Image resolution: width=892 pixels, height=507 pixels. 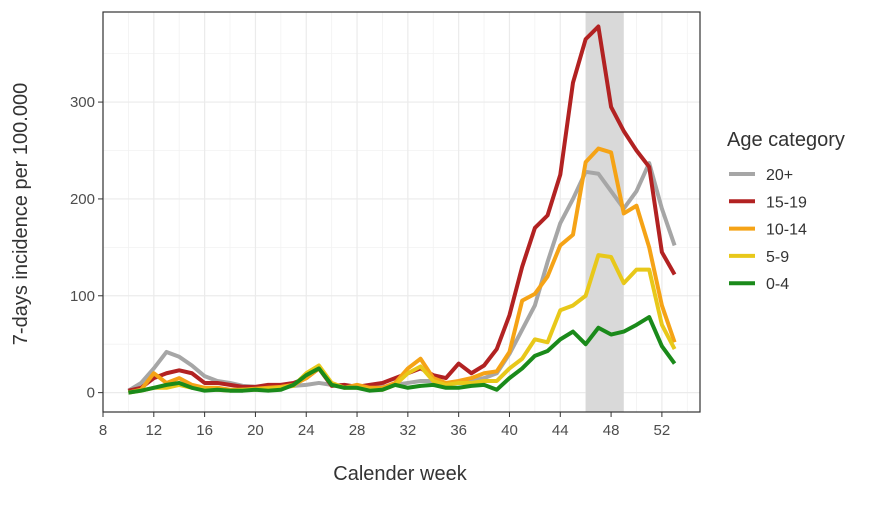 I want to click on x-tick-label: 40, so click(x=509, y=430).